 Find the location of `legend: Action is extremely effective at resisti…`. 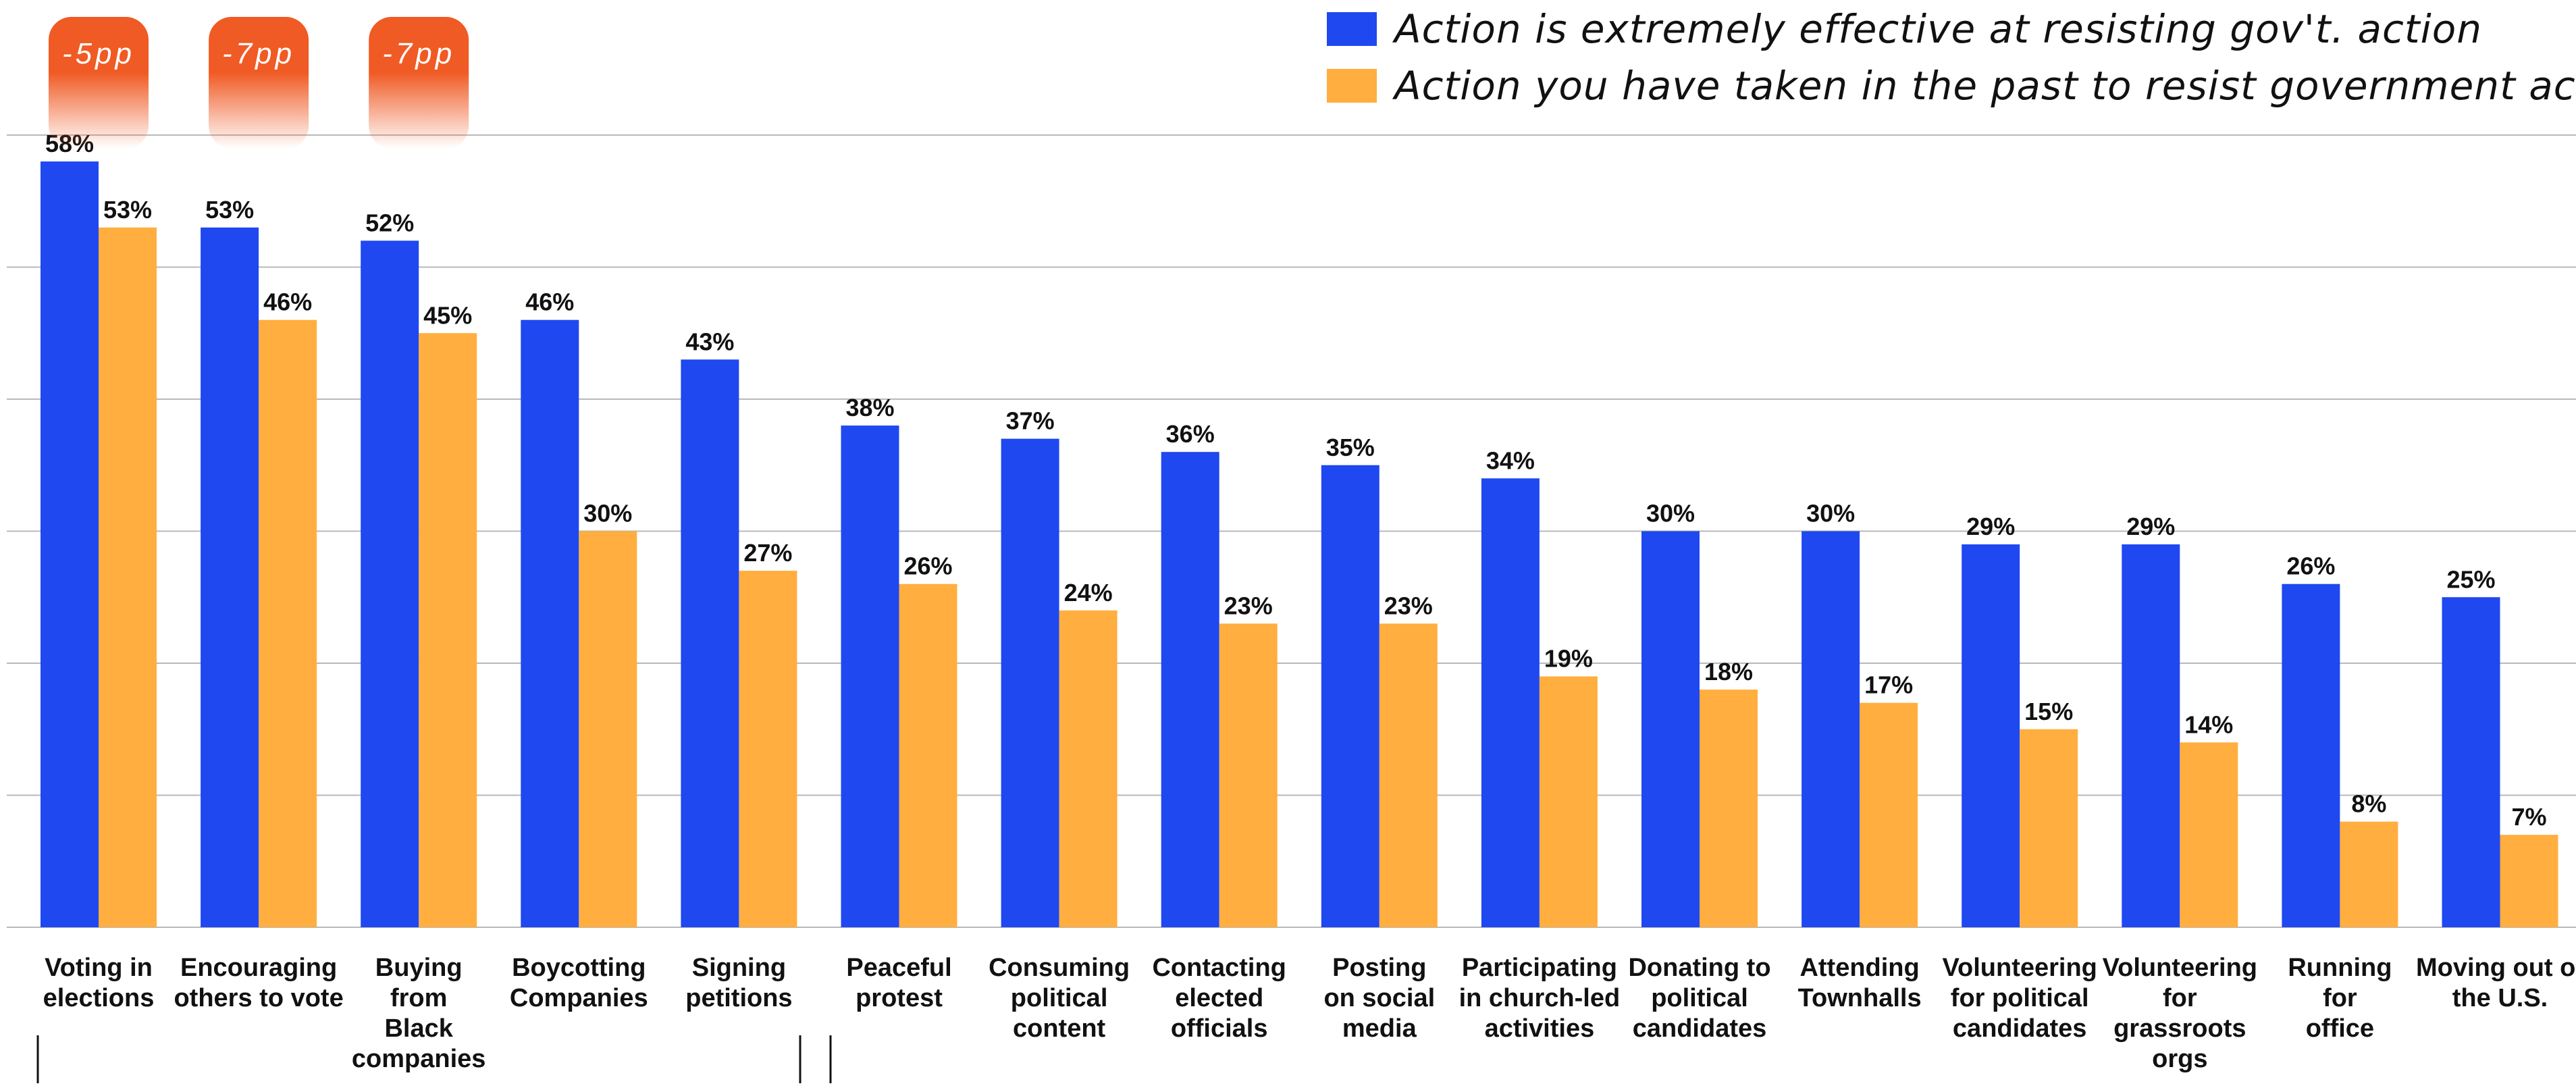

legend: Action is extremely effective at resisti… is located at coordinates (1951, 64).